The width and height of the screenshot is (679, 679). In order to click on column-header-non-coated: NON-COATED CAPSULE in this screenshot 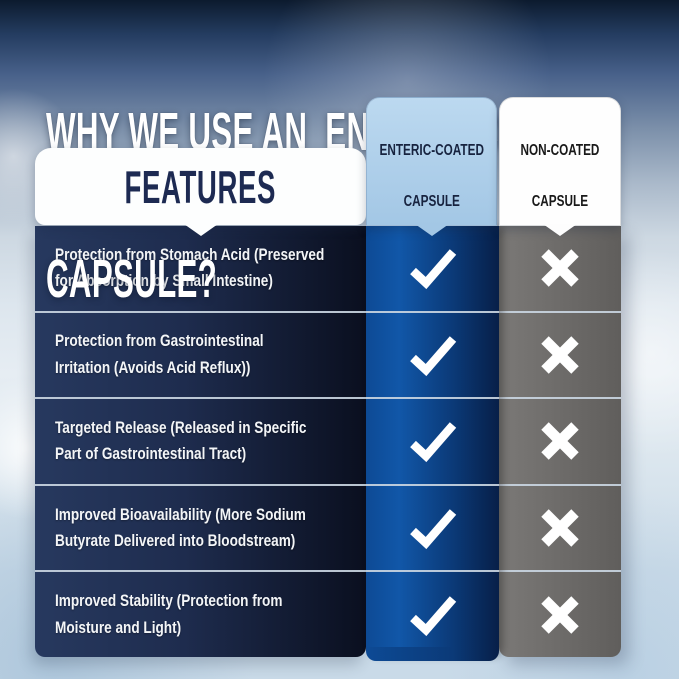, I will do `click(560, 166)`.